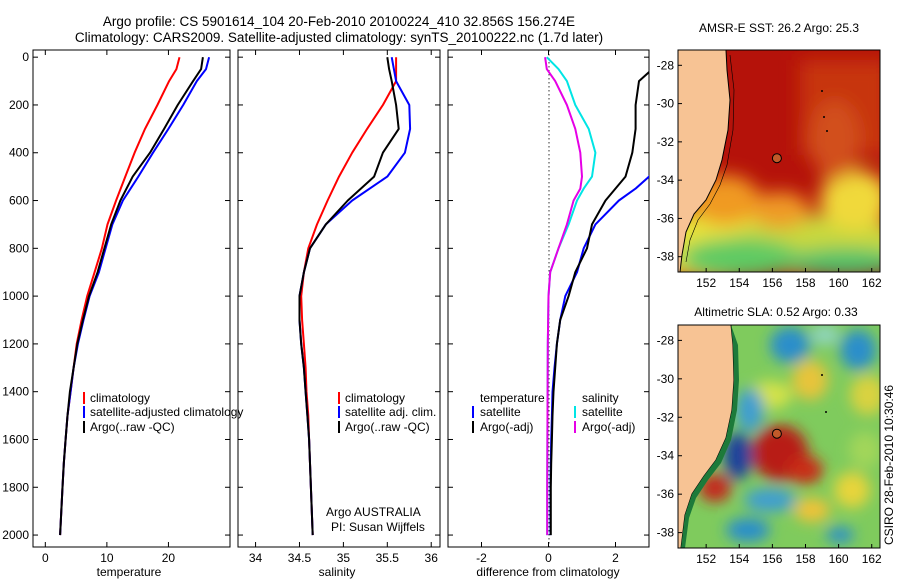 This screenshot has width=900, height=580. I want to click on series-line-argo-raw-qc-, so click(131, 296).